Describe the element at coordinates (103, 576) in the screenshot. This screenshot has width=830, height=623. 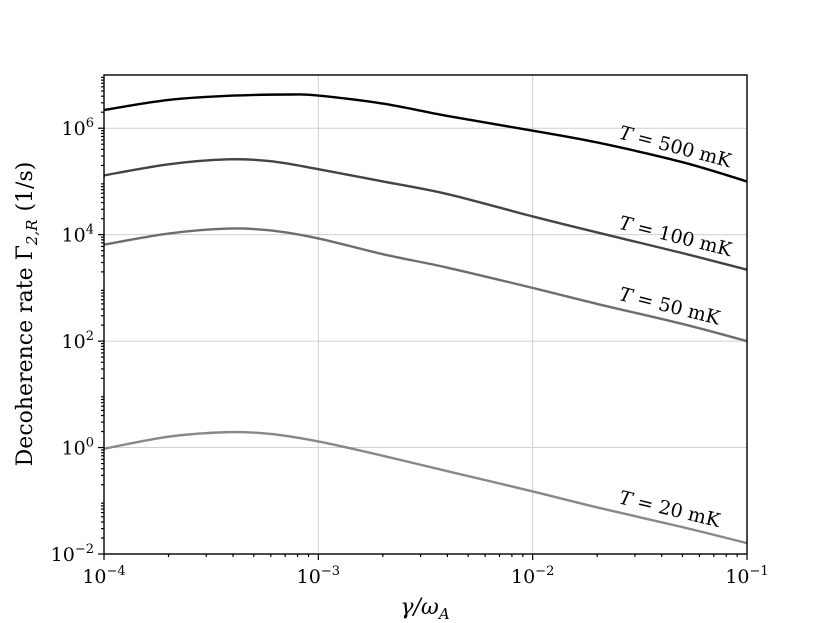
I see `x-tick-label-0: 10⁻⁴` at that location.